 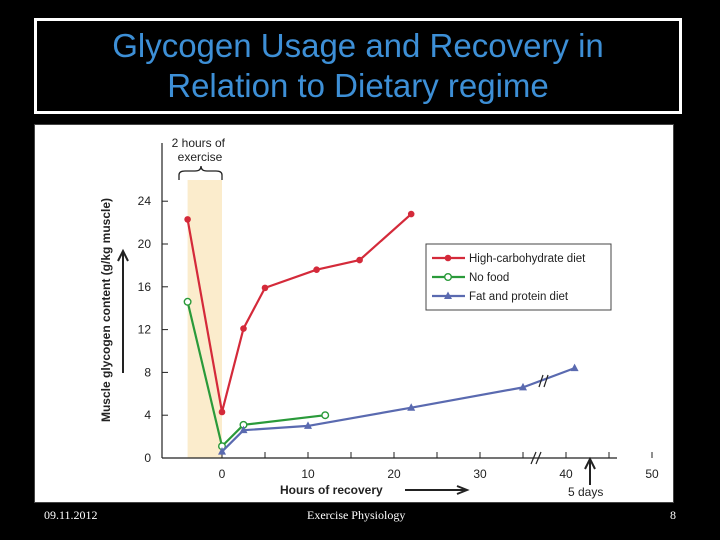 I want to click on legend-label-fat-protein: Fat and protein diet, so click(x=519, y=297).